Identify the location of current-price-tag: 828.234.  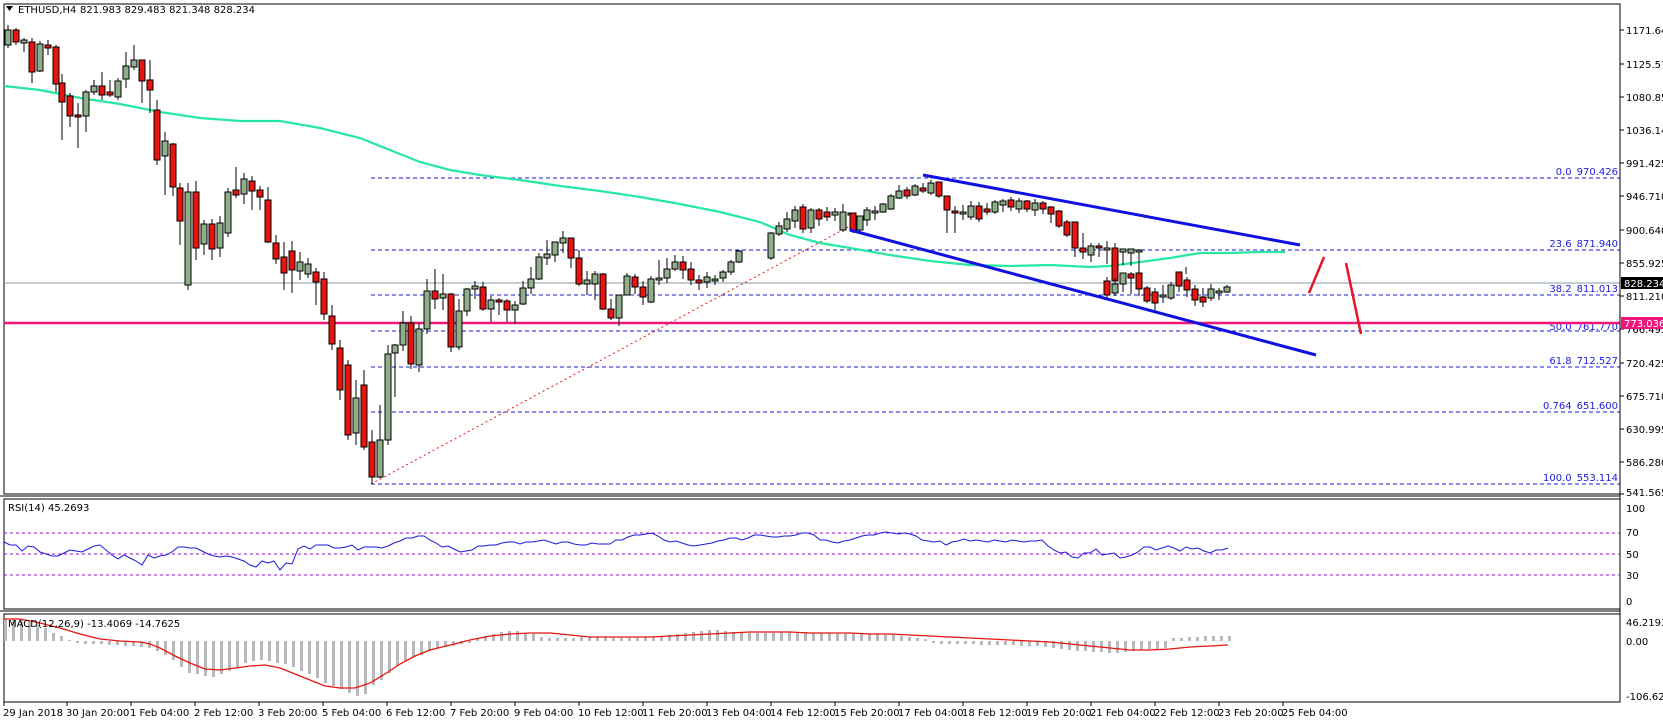
(1642, 283).